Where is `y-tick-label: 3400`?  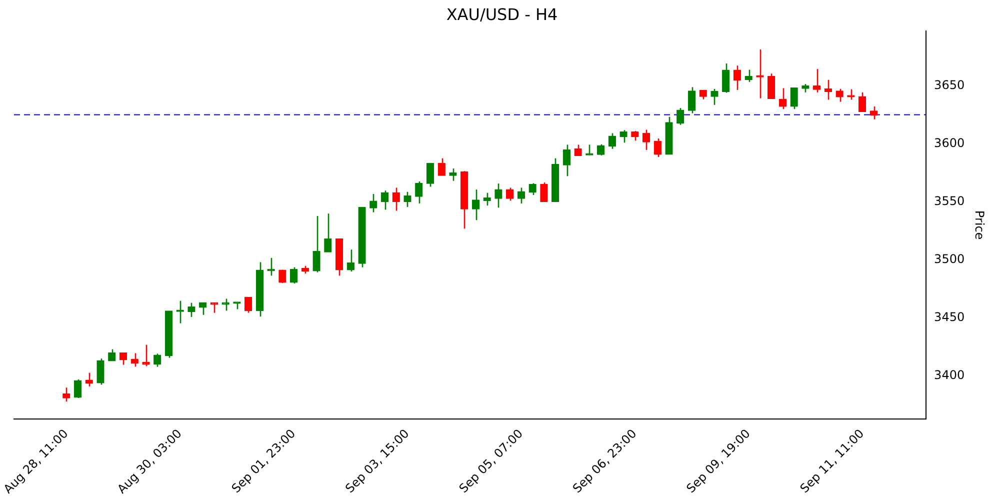
y-tick-label: 3400 is located at coordinates (949, 375).